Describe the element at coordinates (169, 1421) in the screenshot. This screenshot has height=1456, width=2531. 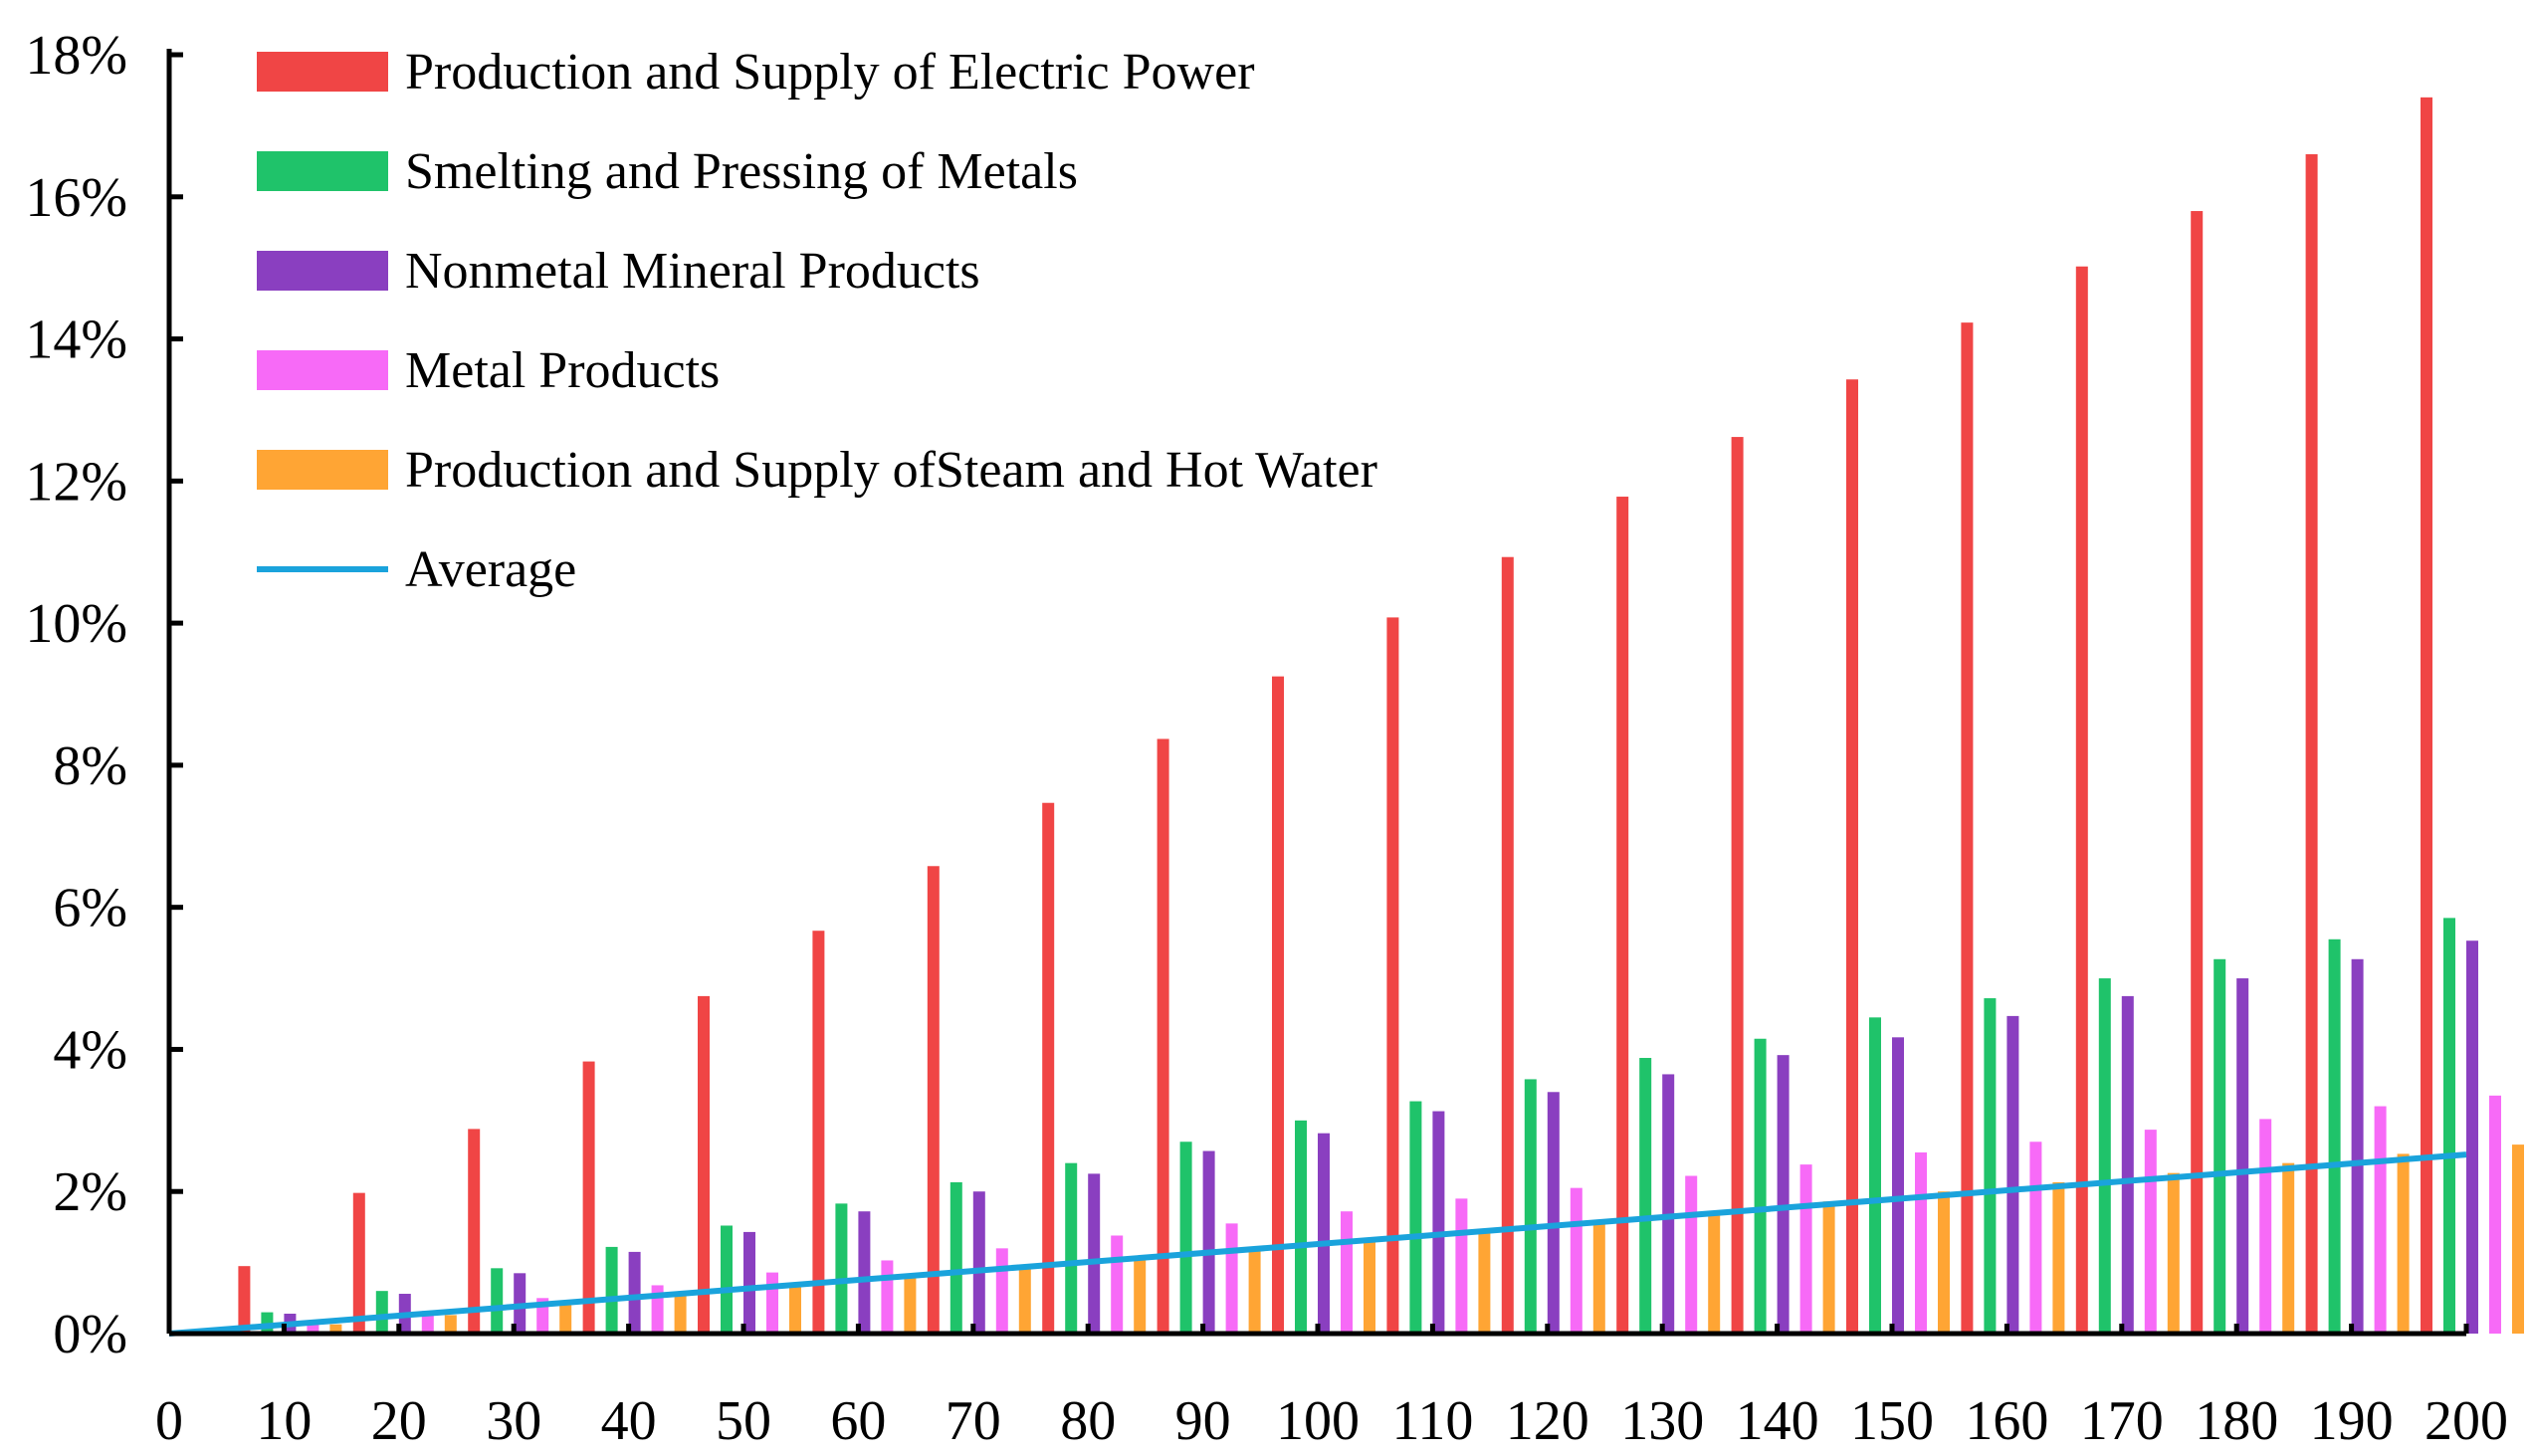
I see `x-tick-label: 0` at that location.